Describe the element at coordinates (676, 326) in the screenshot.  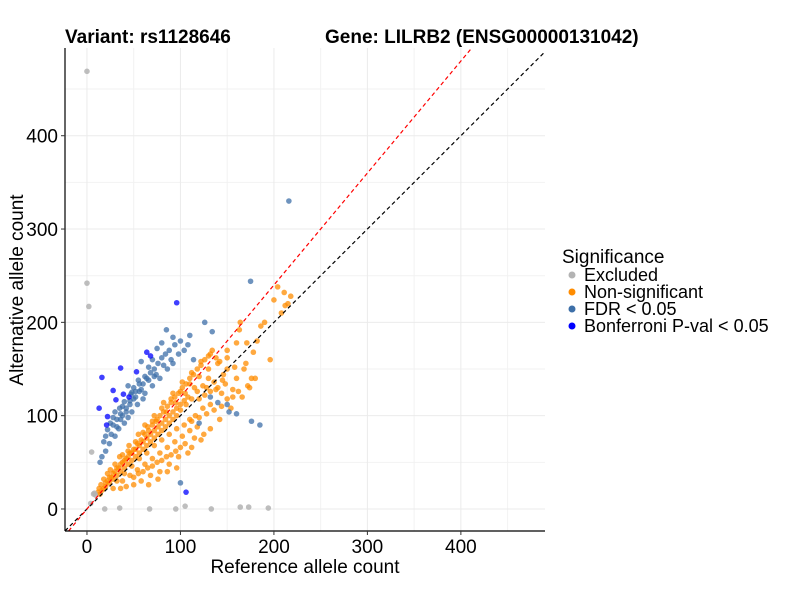
I see `legend-label-bonferroni: Bonferroni P-val < 0.05` at that location.